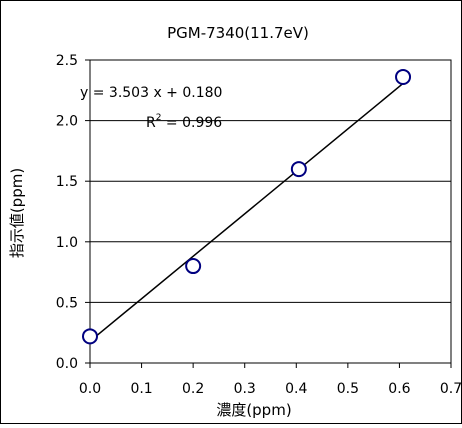 The height and width of the screenshot is (428, 462). What do you see at coordinates (399, 389) in the screenshot?
I see `x-tick-label: 0.6` at bounding box center [399, 389].